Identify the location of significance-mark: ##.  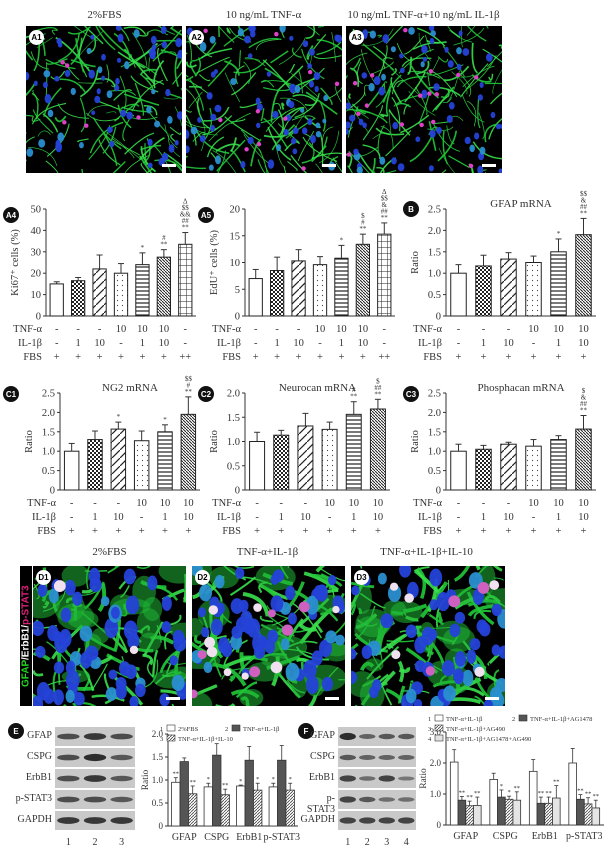
(378, 388).